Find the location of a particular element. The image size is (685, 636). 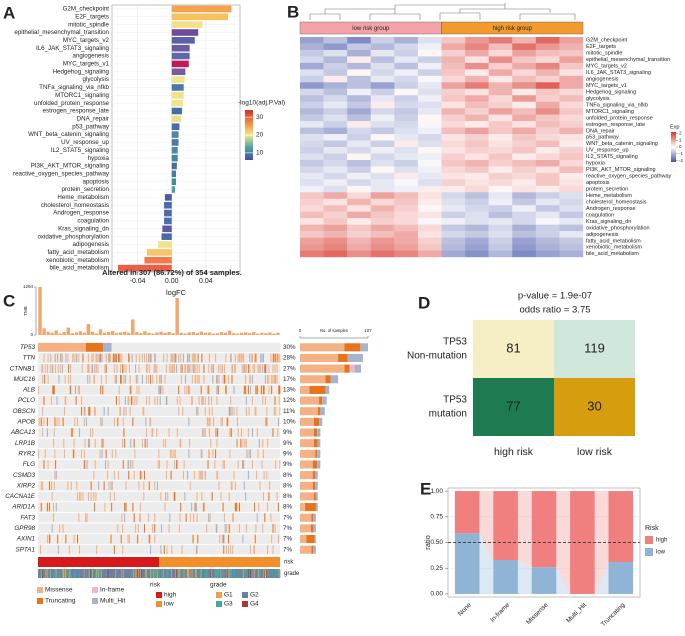

legend-swatch is located at coordinates (40, 590).